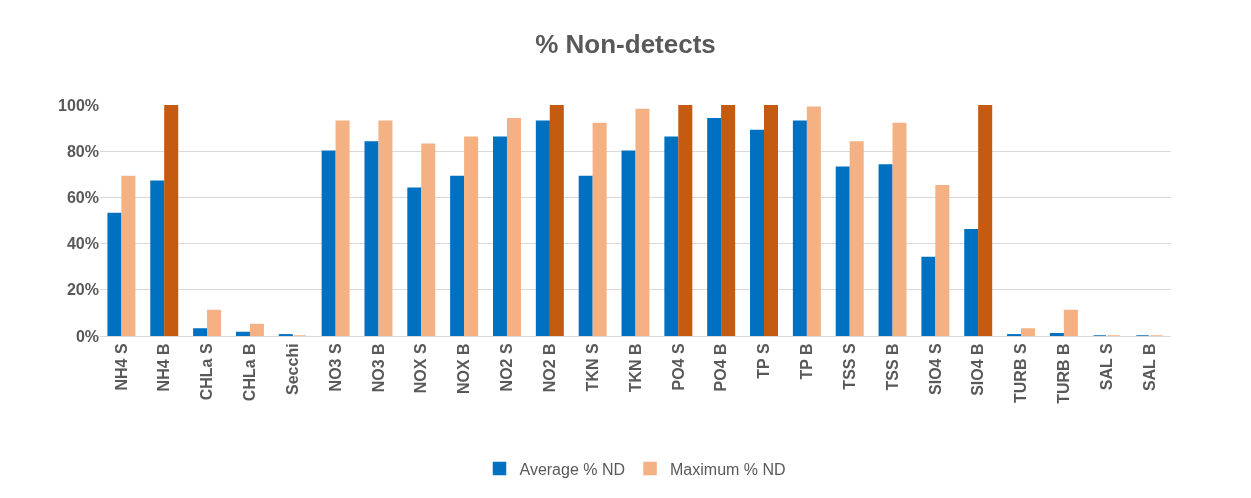 Image resolution: width=1251 pixels, height=498 pixels. I want to click on x-tick-label: SIO4 B, so click(978, 369).